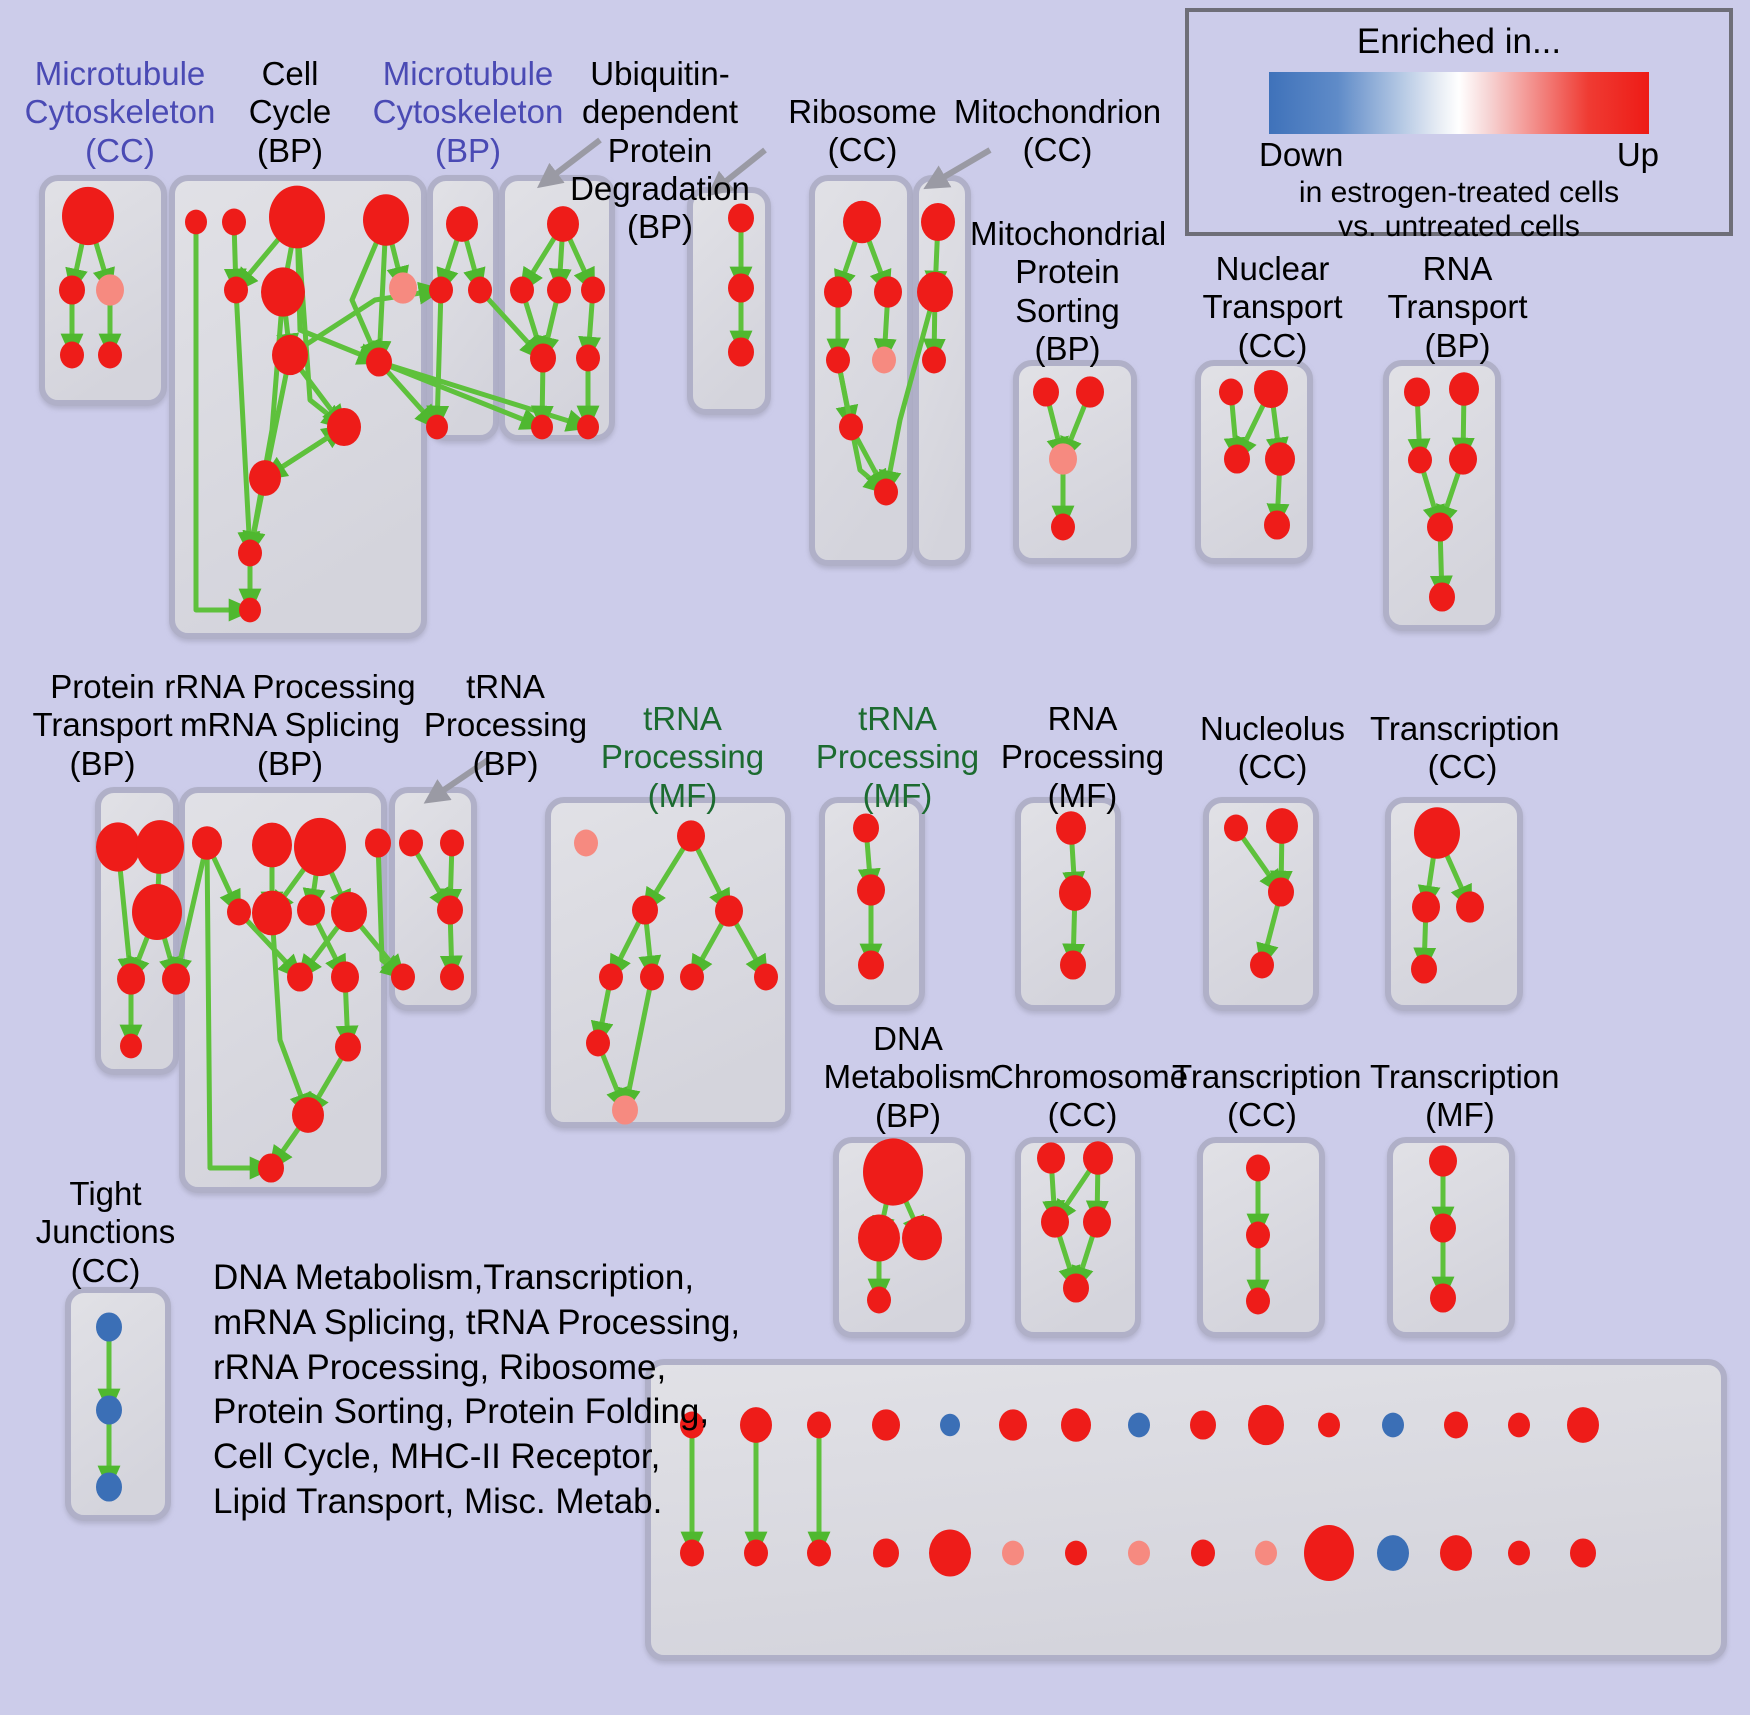 The height and width of the screenshot is (1715, 1750). What do you see at coordinates (468, 112) in the screenshot?
I see `label-microtubule-cytoskeleton-bp: Microtubule Cytoskeleton (BP)` at bounding box center [468, 112].